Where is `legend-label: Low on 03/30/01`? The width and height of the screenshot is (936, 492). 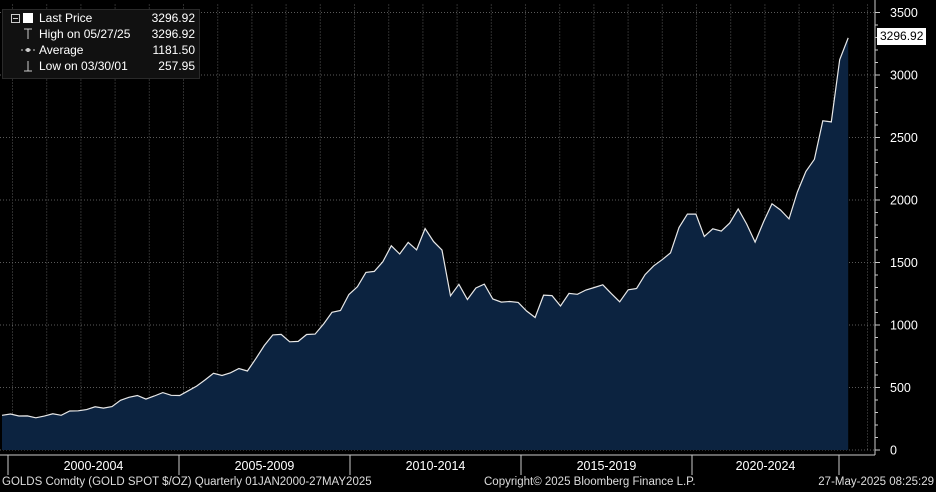
legend-label: Low on 03/30/01 is located at coordinates (83, 66).